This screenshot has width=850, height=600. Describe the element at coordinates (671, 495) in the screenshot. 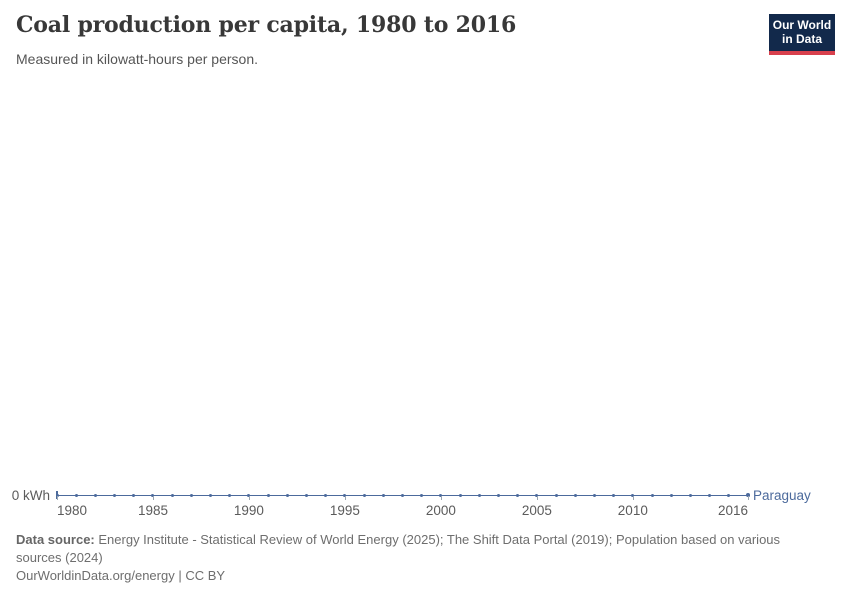

I see `data-point-2012` at that location.